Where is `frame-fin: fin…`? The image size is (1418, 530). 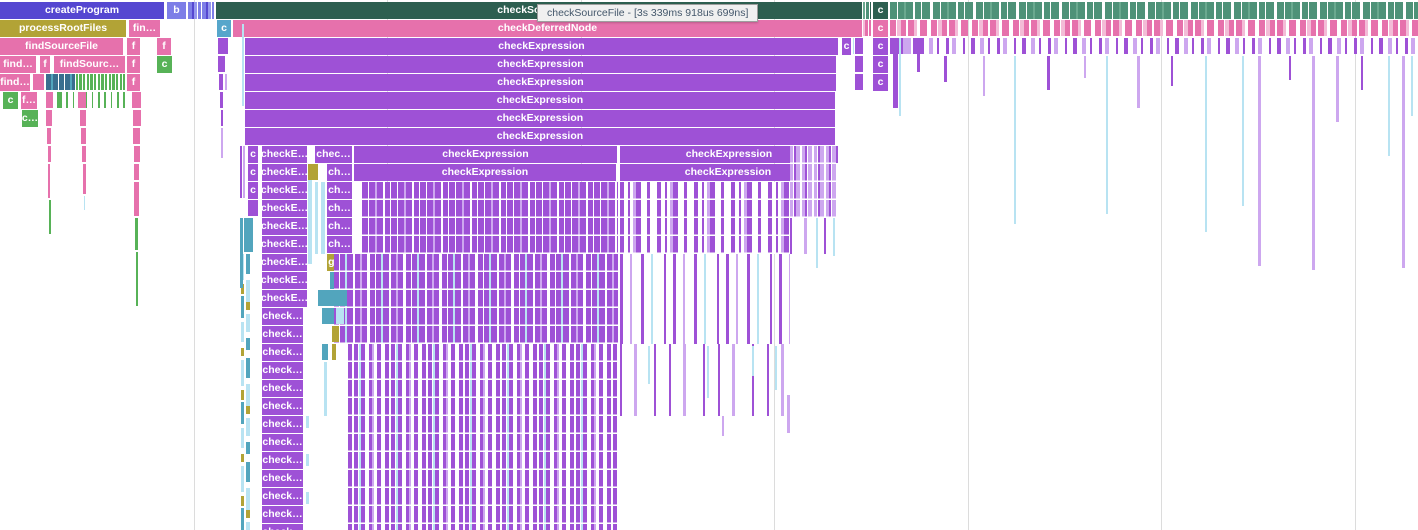 frame-fin: fin… is located at coordinates (144, 28).